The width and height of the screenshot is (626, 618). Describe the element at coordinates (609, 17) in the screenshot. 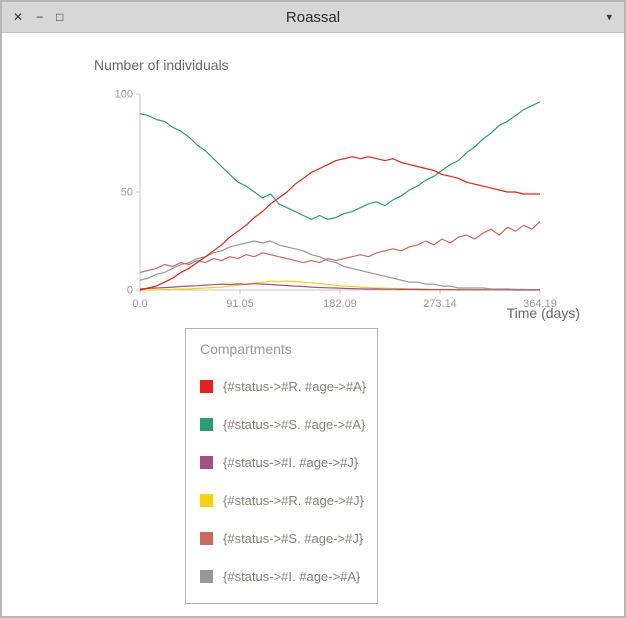

I see `chevron-down-icon: ▾` at that location.